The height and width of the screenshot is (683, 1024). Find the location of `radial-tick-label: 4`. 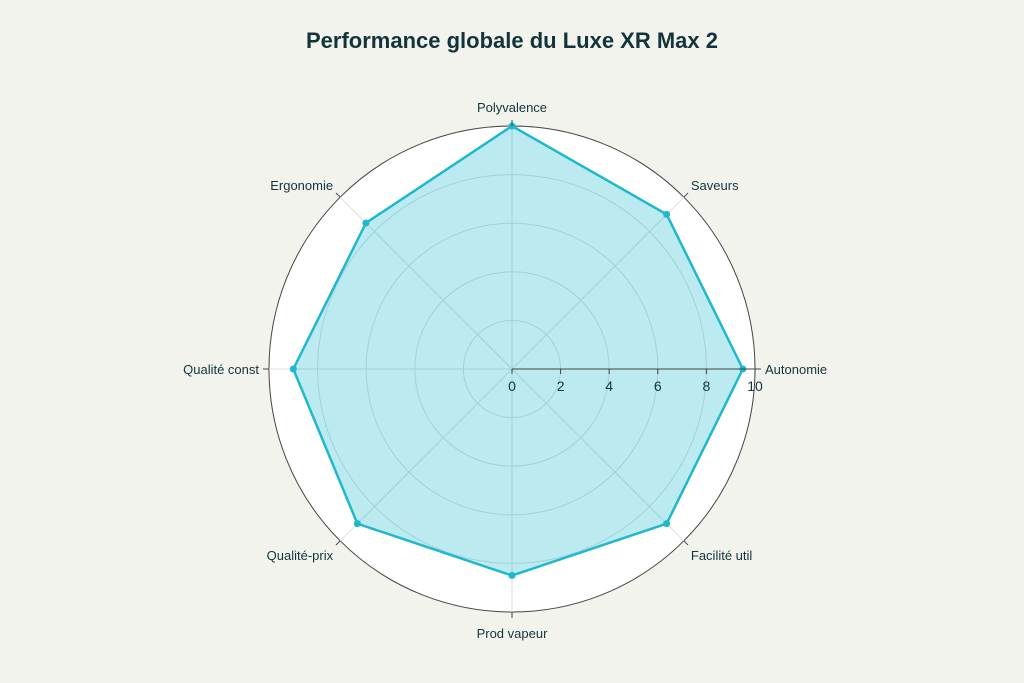

radial-tick-label: 4 is located at coordinates (609, 386).